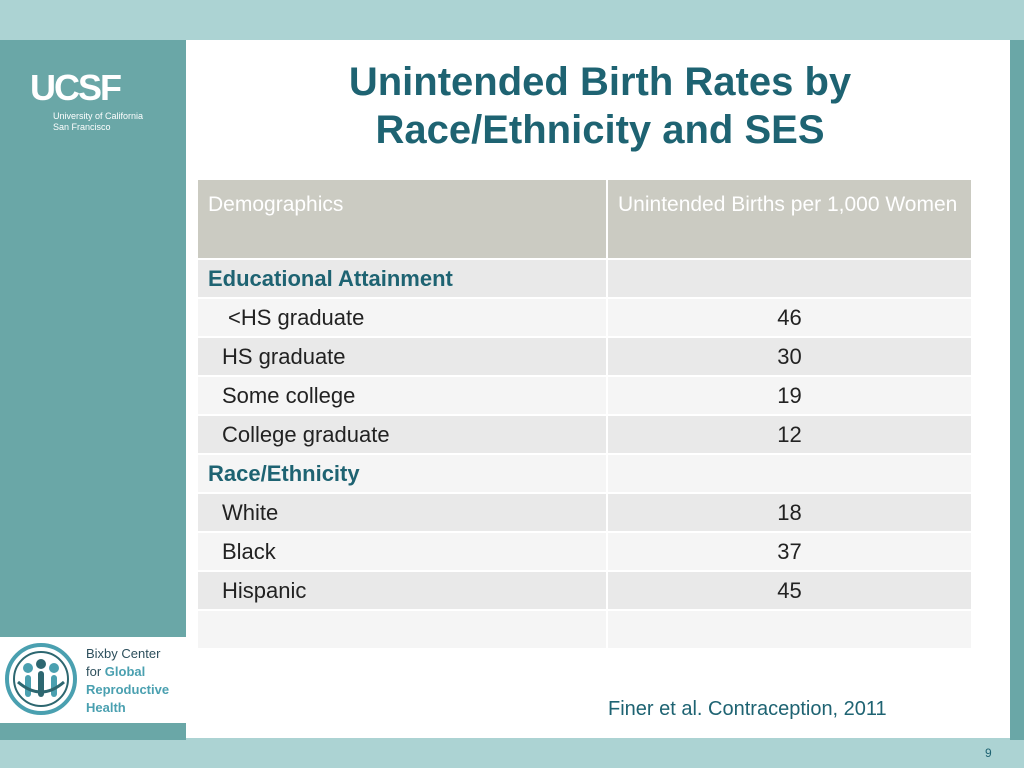  Describe the element at coordinates (402, 629) in the screenshot. I see `row-label` at that location.